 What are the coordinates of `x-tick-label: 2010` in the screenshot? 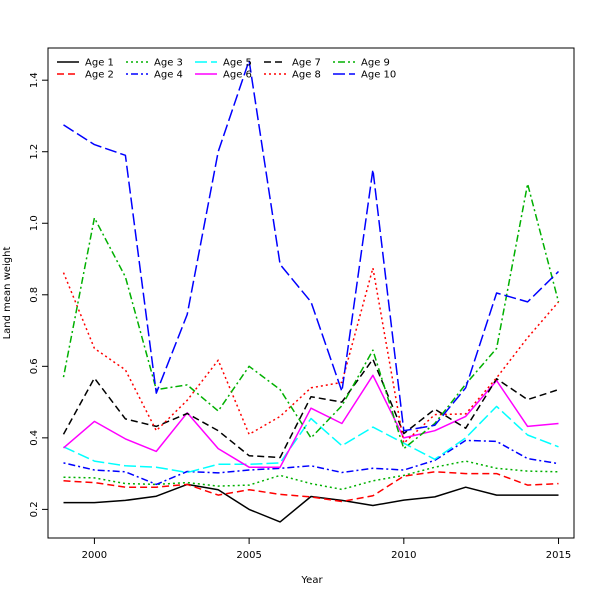 It's located at (403, 555).